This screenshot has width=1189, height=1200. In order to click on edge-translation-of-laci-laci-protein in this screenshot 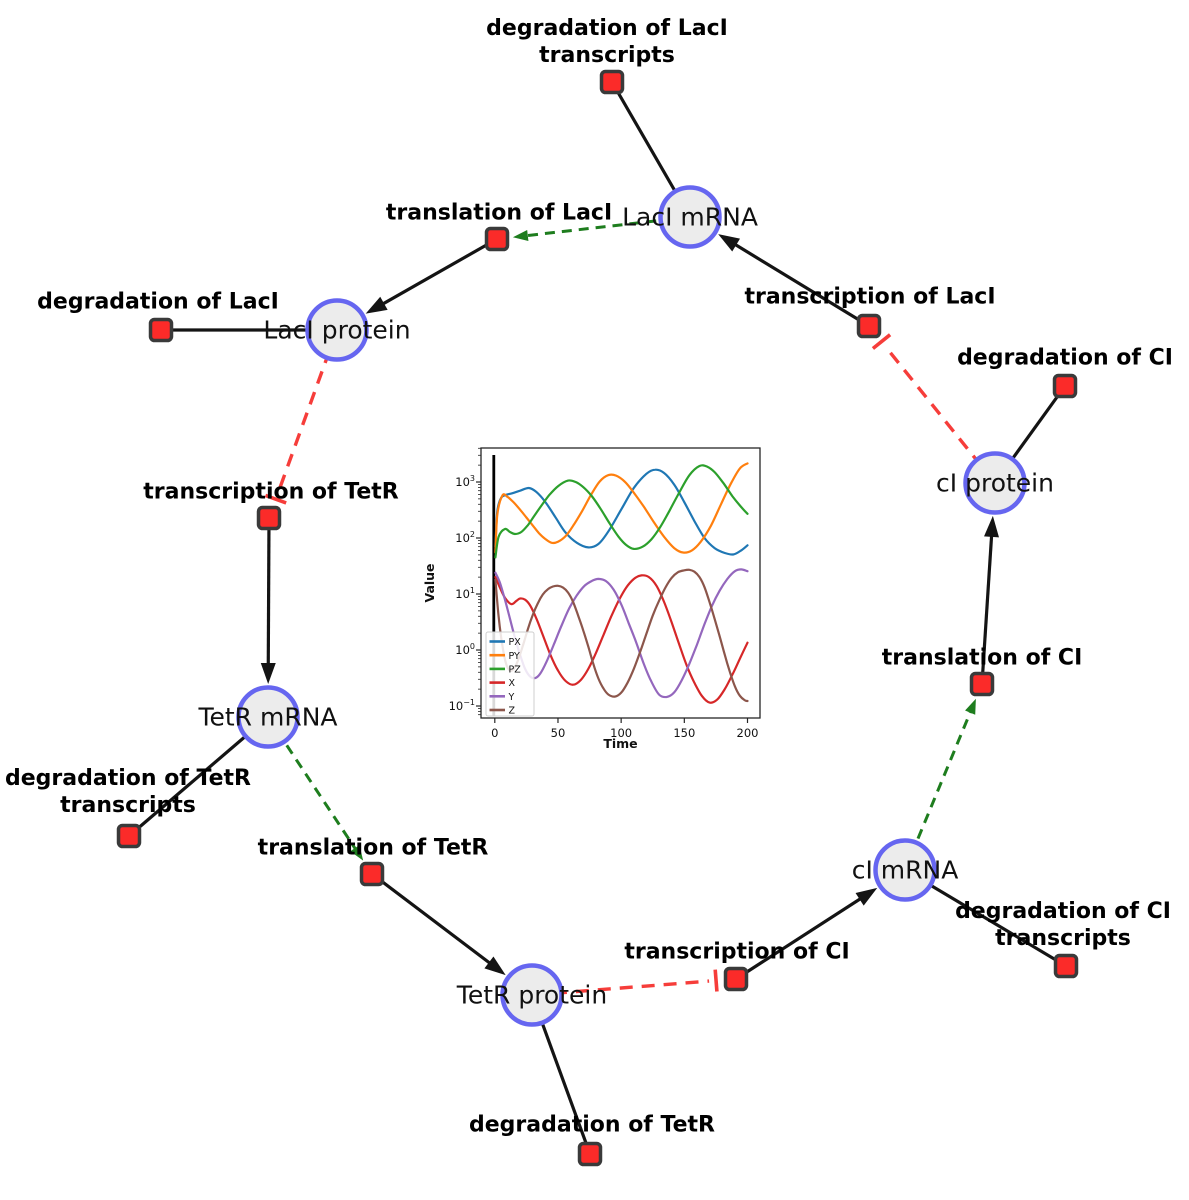, I will do `click(431, 275)`.